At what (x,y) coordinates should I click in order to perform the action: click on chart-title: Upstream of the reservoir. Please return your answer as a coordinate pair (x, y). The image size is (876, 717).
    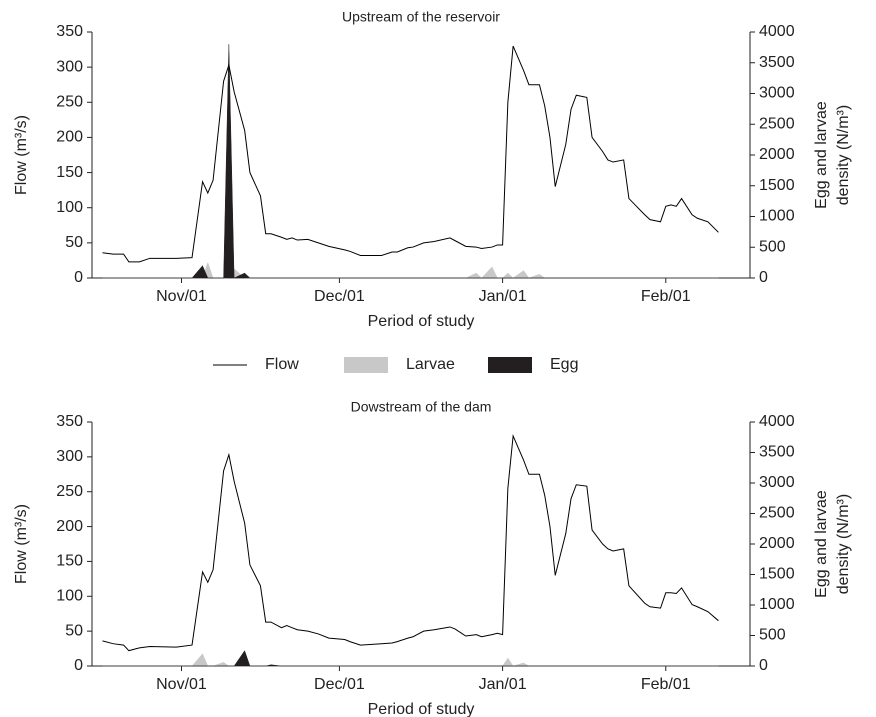
    Looking at the image, I should click on (421, 17).